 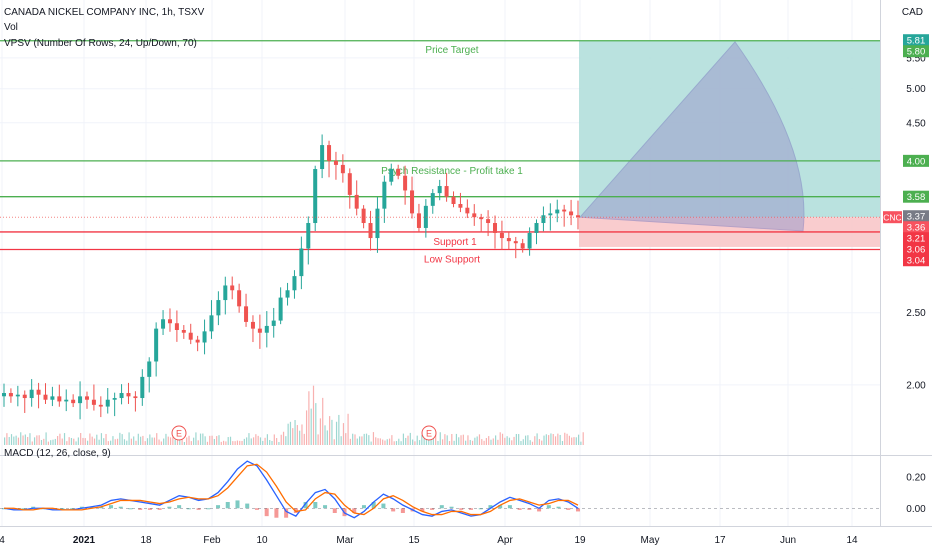 I want to click on x-tick-label: Mar, so click(x=345, y=540).